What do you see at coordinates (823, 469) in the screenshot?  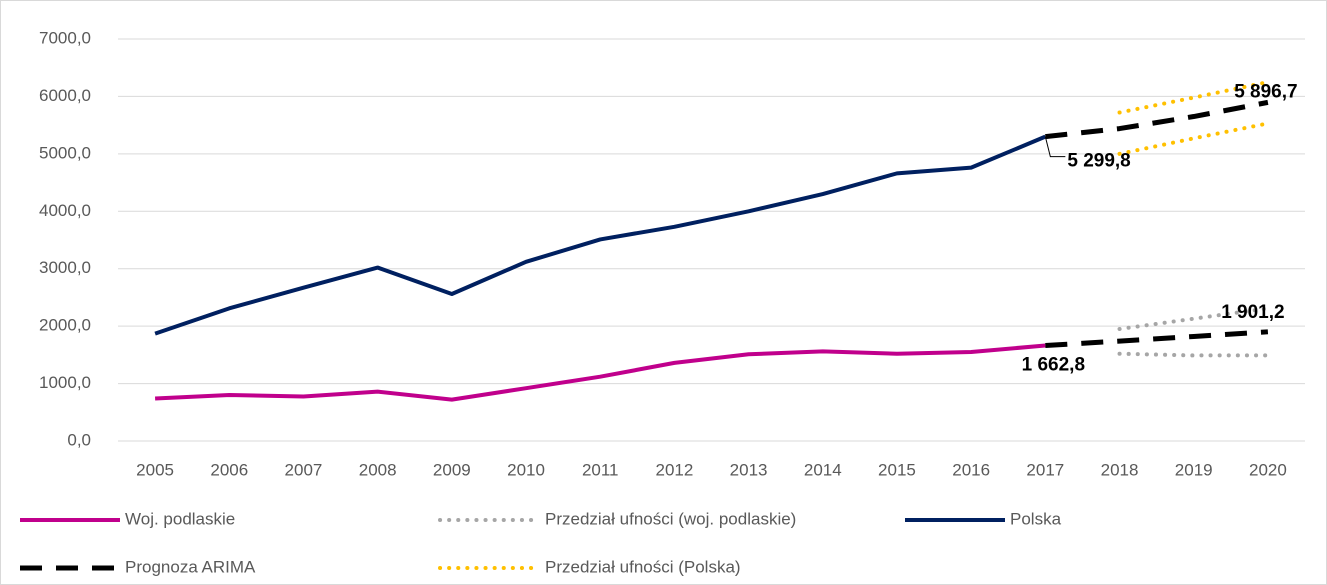 I see `x-tick-label: 2014` at bounding box center [823, 469].